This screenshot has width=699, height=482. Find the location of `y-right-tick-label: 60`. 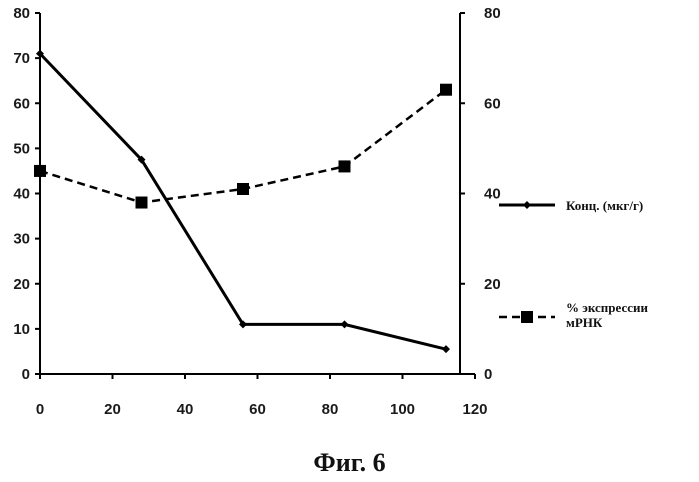

y-right-tick-label: 60 is located at coordinates (492, 103).